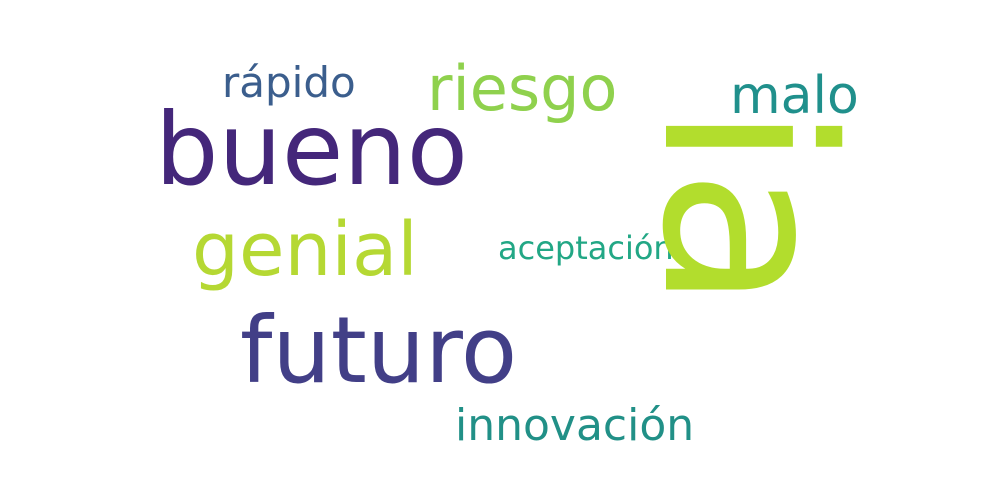  I want to click on word-rapido: rápido, so click(289, 82).